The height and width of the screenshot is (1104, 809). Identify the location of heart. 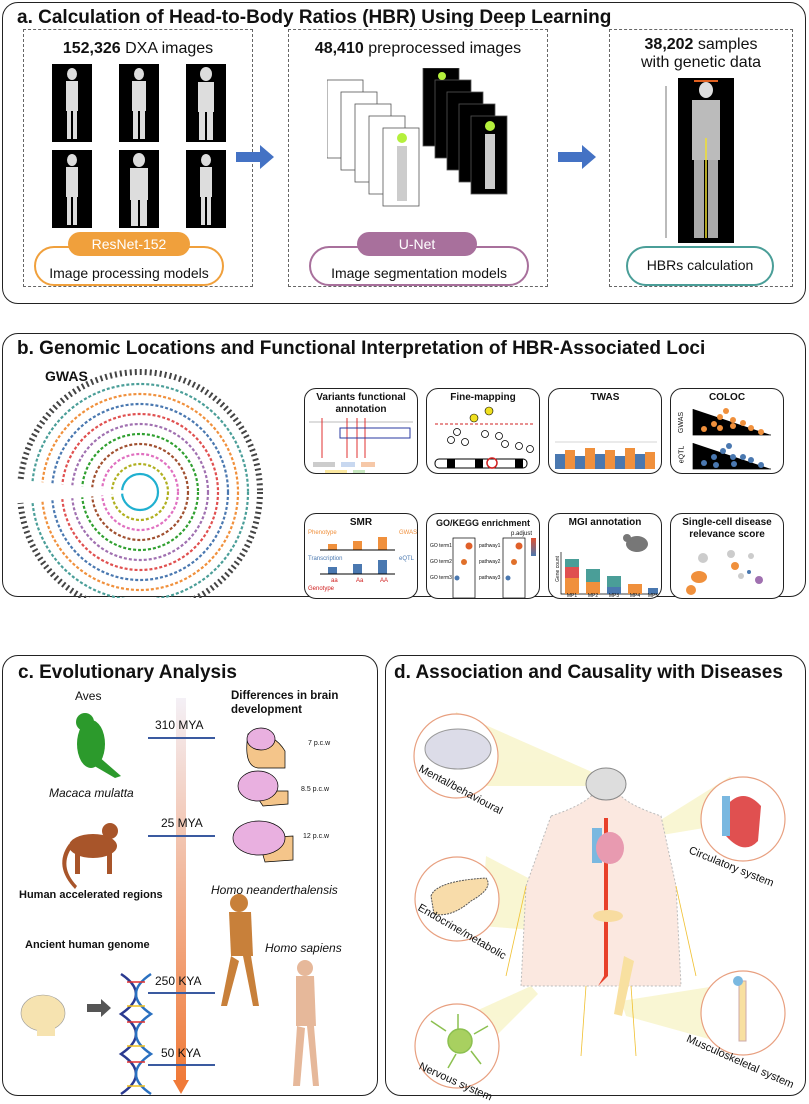
(610, 848).